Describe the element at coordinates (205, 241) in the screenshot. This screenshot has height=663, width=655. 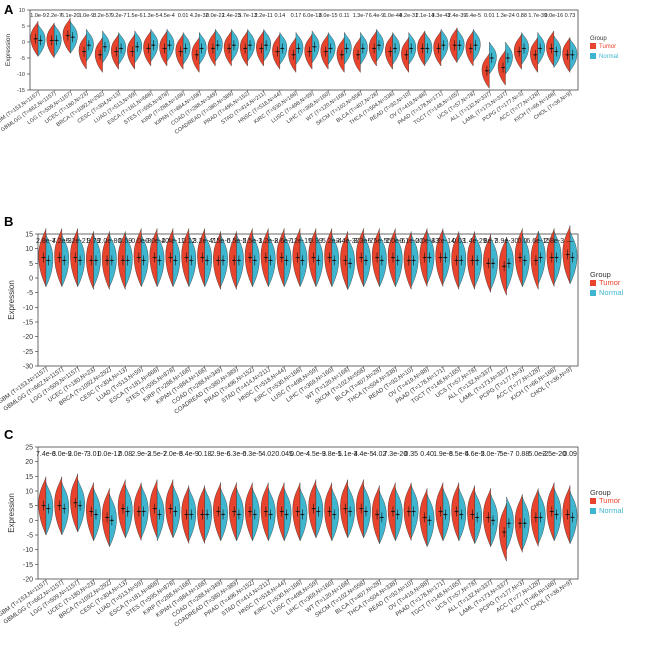
I see `p-value-label: 3.2e-41` at that location.